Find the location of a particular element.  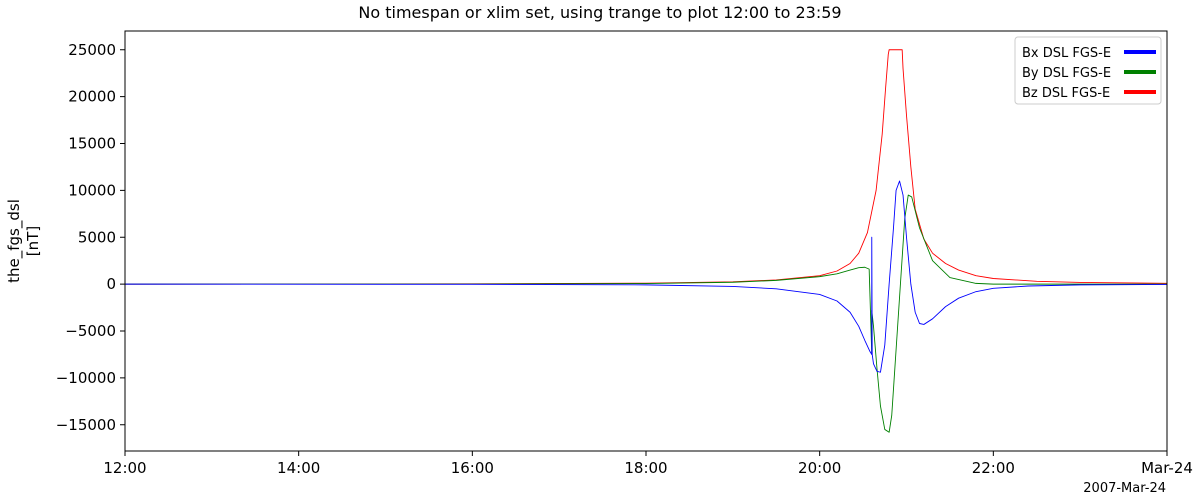

y-tick-label: 5000 is located at coordinates (97, 237).